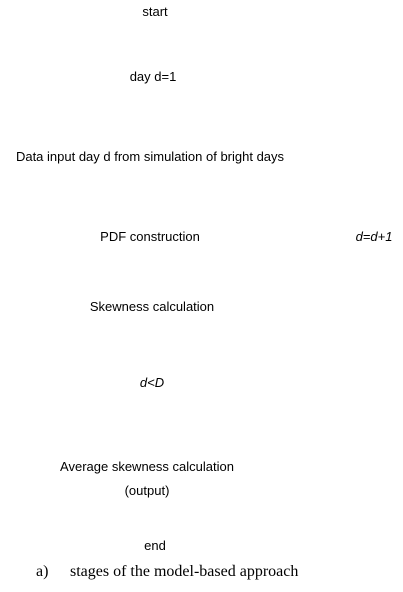 The image size is (403, 592). What do you see at coordinates (152, 382) in the screenshot?
I see `decision-node: d<D` at bounding box center [152, 382].